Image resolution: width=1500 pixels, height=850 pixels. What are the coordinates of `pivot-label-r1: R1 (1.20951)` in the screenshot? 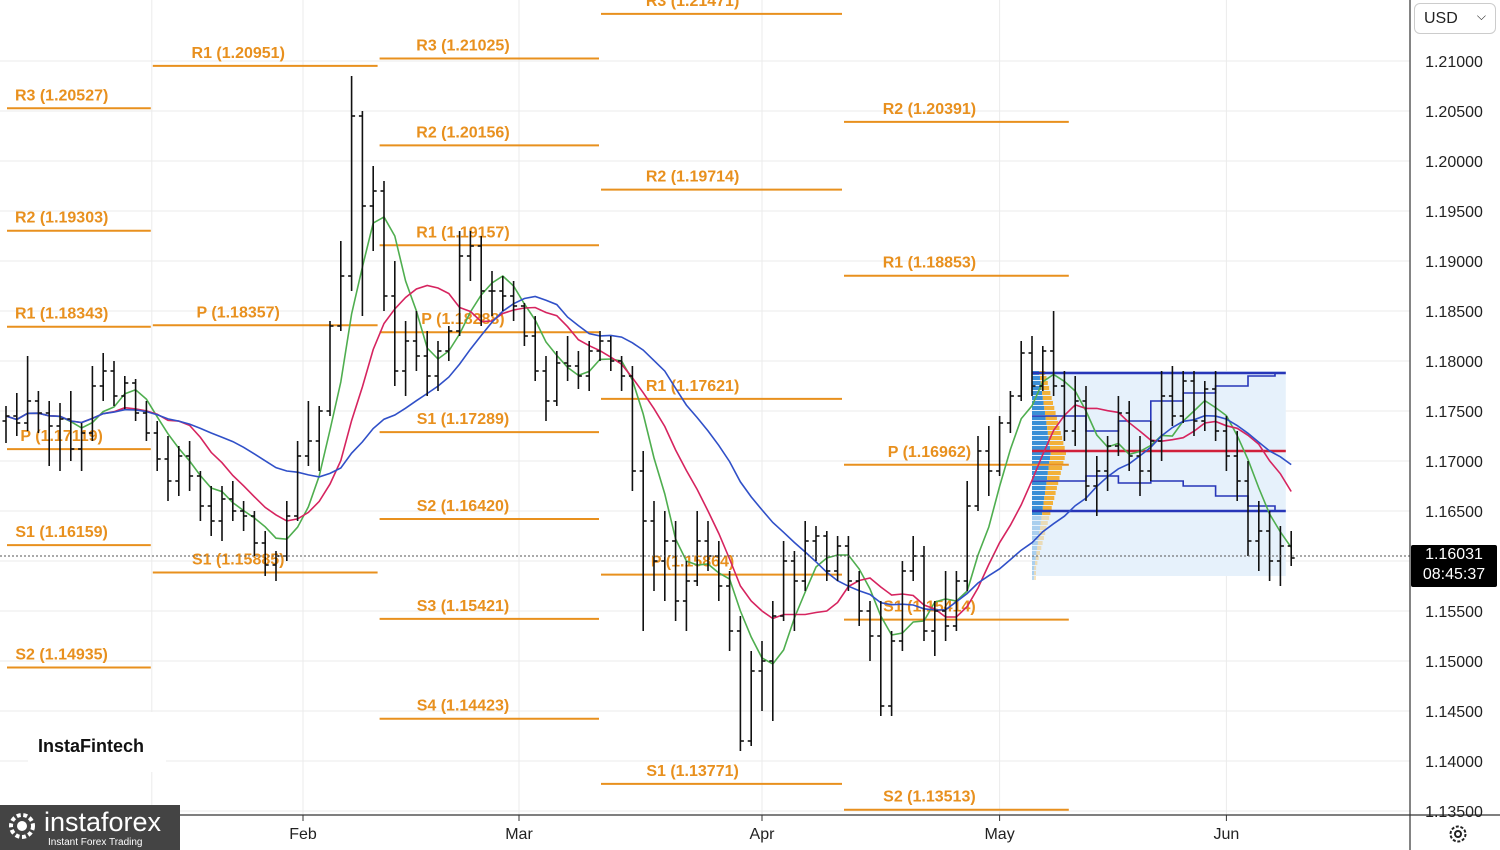 It's located at (238, 53).